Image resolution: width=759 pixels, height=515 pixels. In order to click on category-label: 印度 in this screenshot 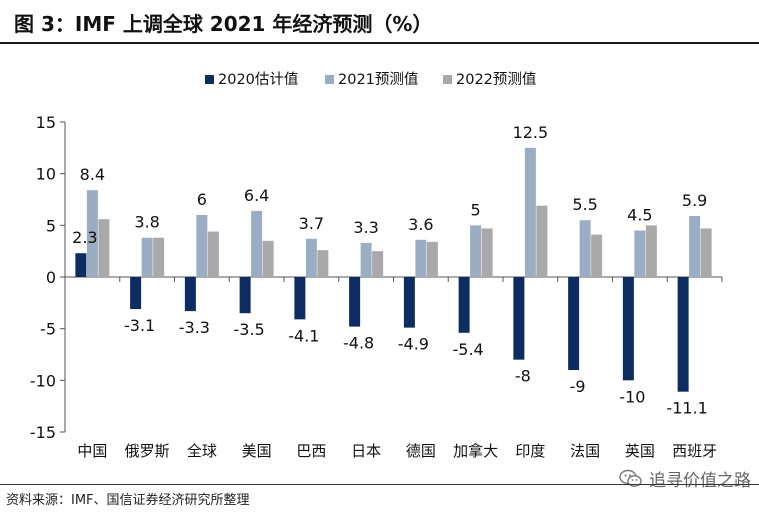, I will do `click(530, 451)`.